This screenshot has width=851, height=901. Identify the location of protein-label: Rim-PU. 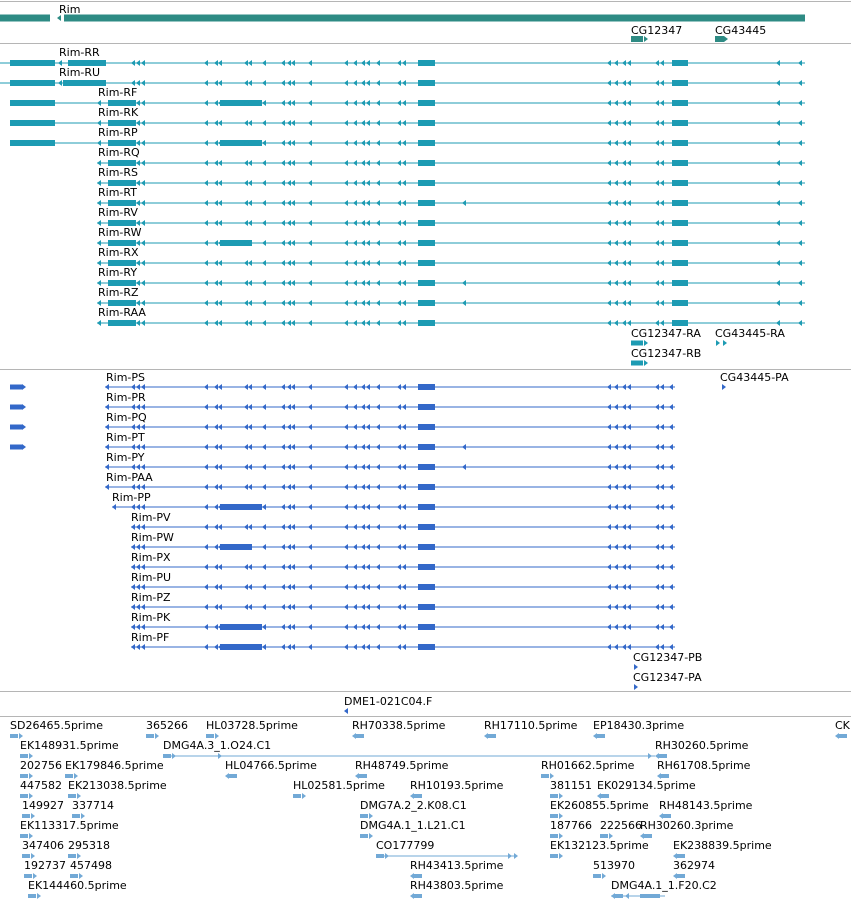
(151, 577).